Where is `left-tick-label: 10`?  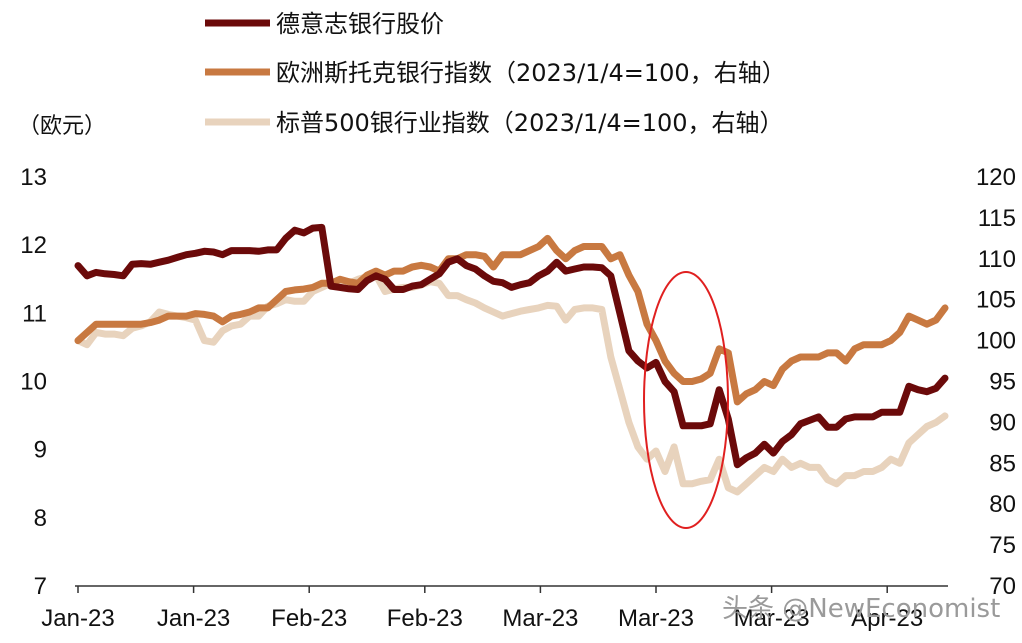 left-tick-label: 10 is located at coordinates (33, 382).